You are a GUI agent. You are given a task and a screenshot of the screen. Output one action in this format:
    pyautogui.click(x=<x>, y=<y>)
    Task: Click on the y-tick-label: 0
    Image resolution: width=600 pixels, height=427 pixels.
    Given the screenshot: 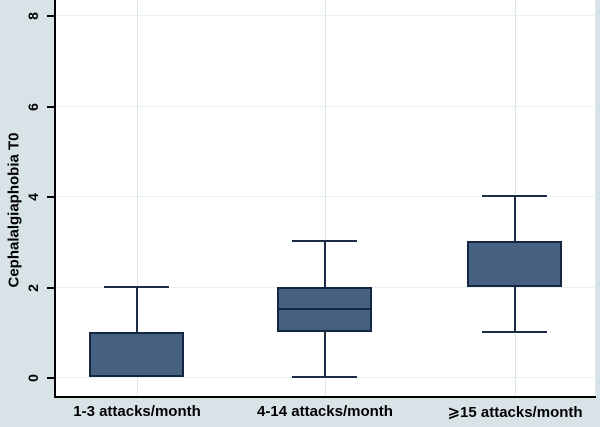 What is the action you would take?
    pyautogui.click(x=33, y=378)
    